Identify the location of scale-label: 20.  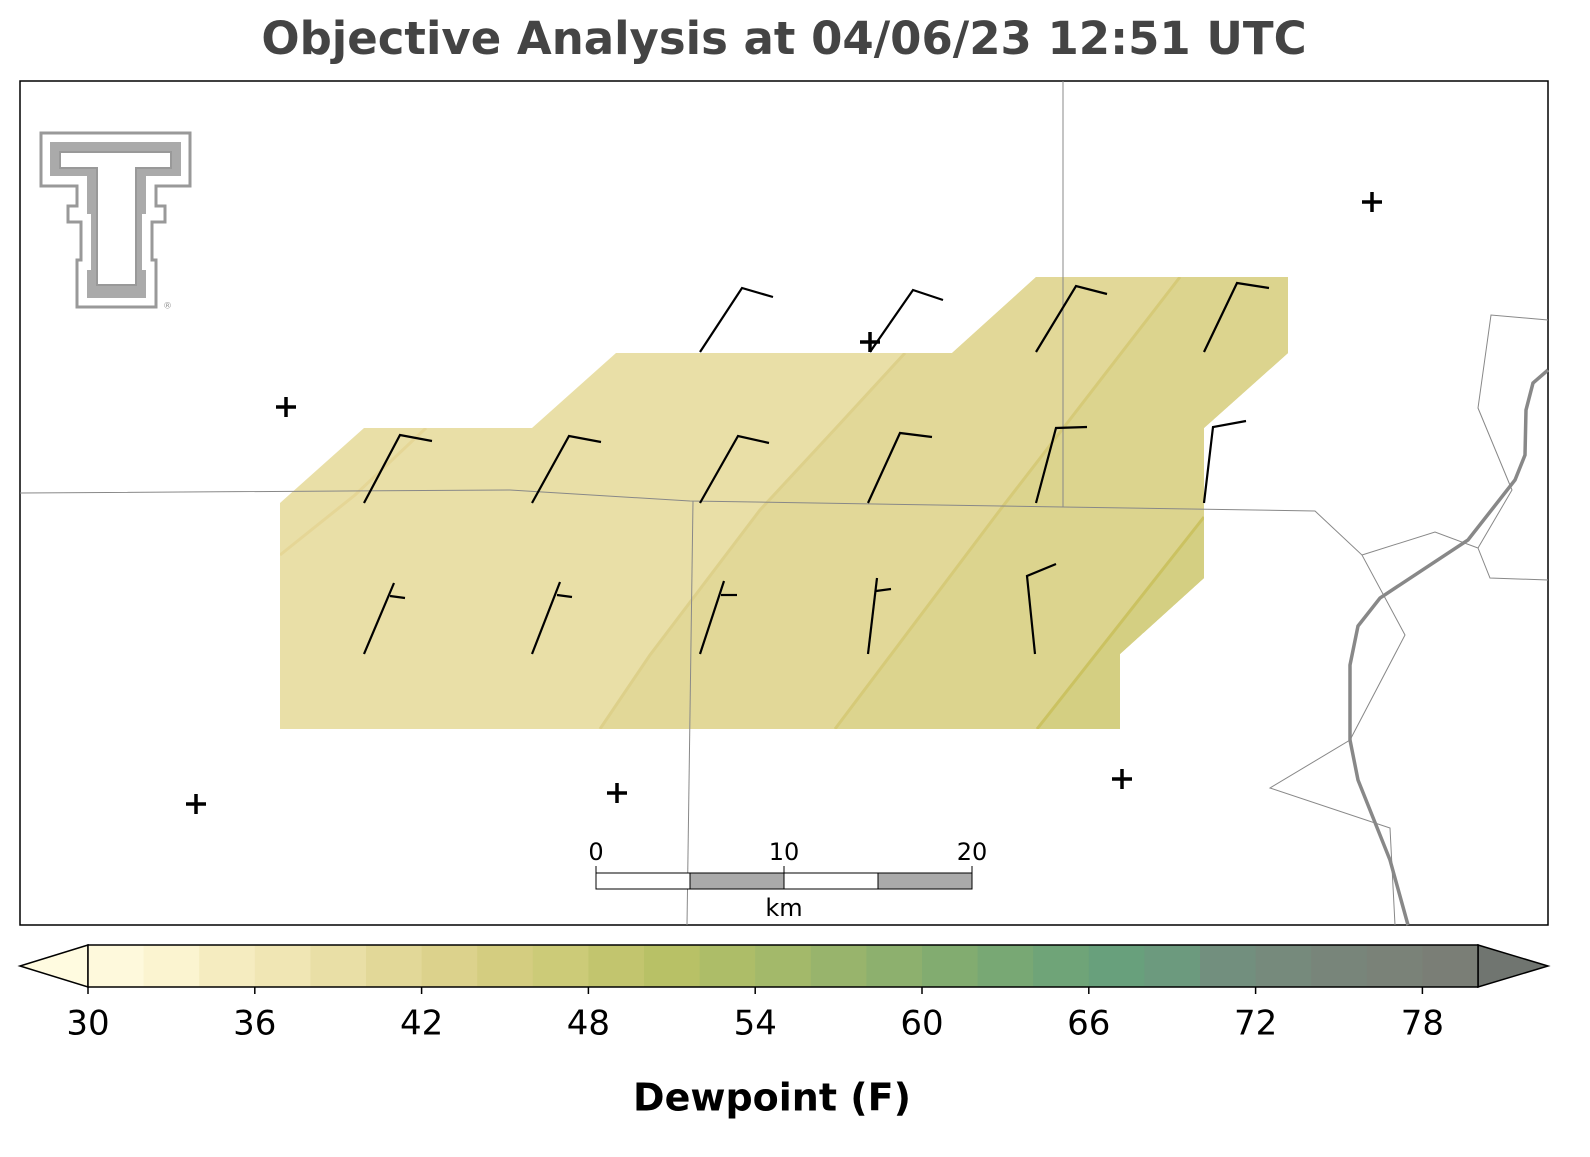
(972, 852).